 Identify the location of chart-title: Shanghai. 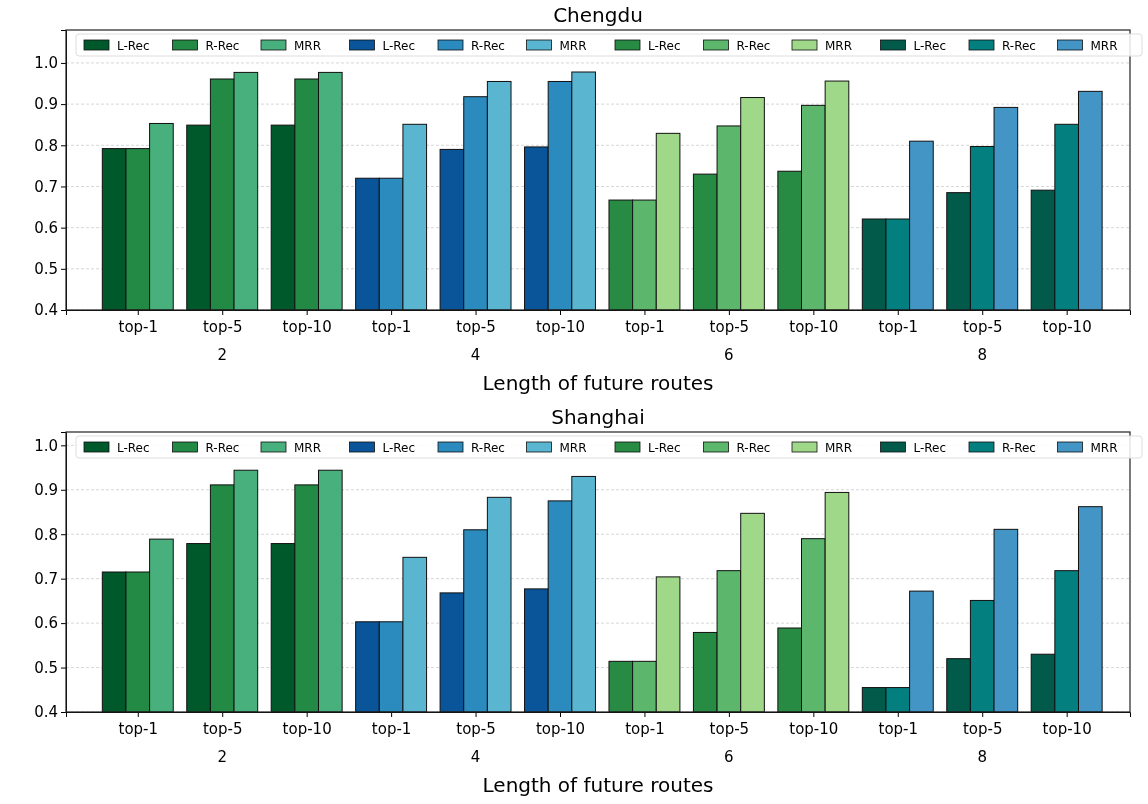
(598, 417).